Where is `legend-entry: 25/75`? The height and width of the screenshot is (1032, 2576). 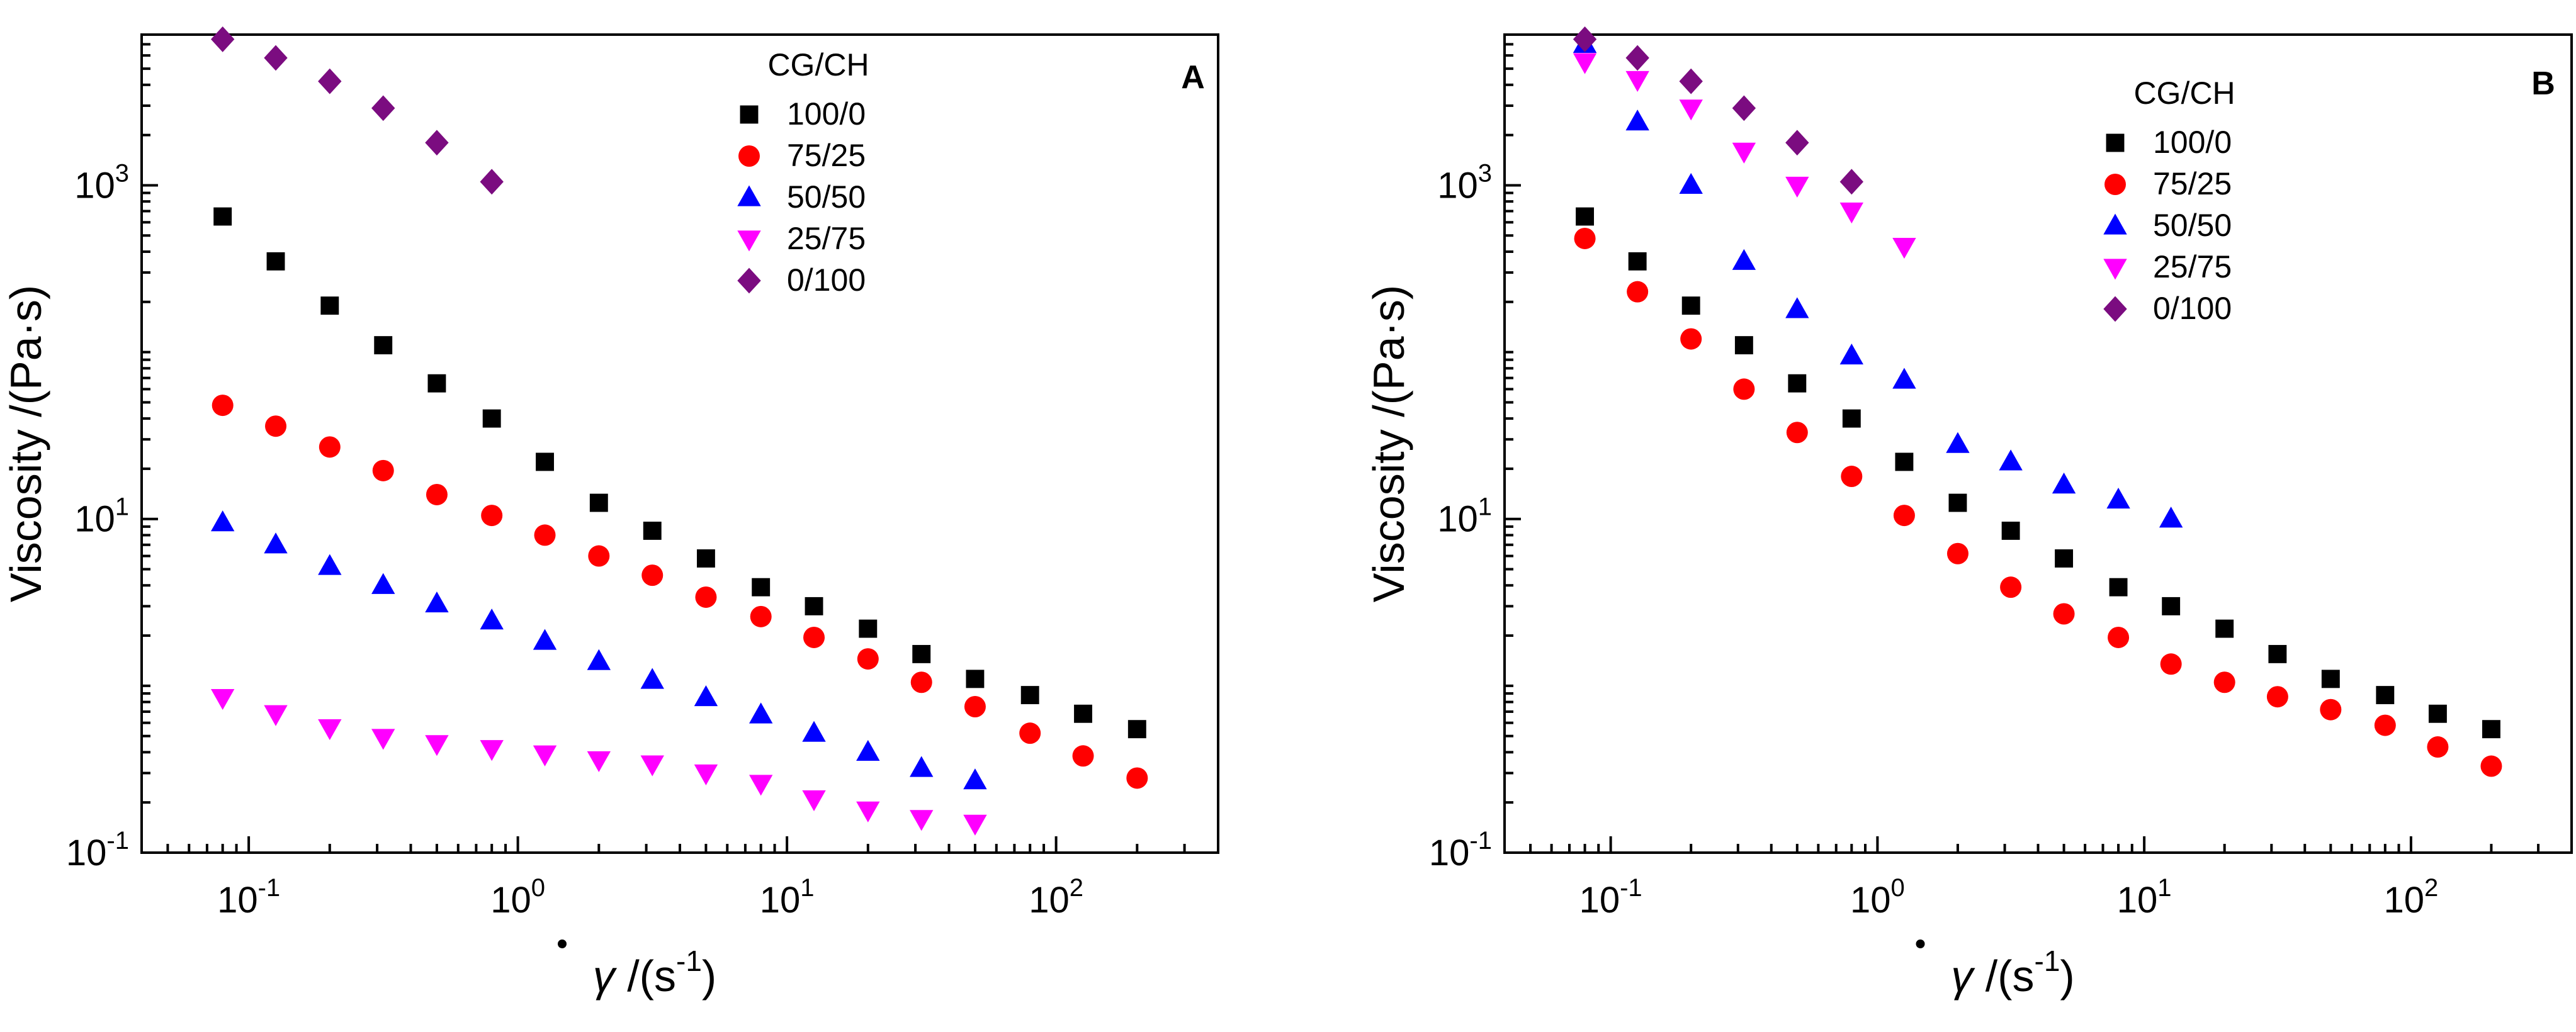
legend-entry: 25/75 is located at coordinates (826, 238).